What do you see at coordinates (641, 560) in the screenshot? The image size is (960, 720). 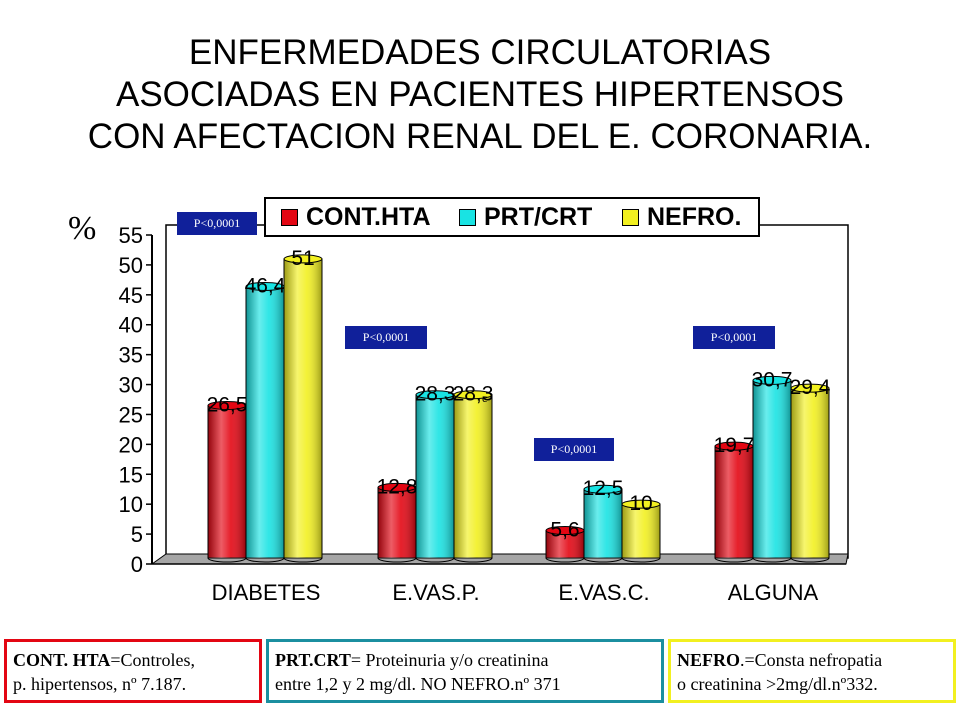 I see `bar-nefro-evasc-bottom` at bounding box center [641, 560].